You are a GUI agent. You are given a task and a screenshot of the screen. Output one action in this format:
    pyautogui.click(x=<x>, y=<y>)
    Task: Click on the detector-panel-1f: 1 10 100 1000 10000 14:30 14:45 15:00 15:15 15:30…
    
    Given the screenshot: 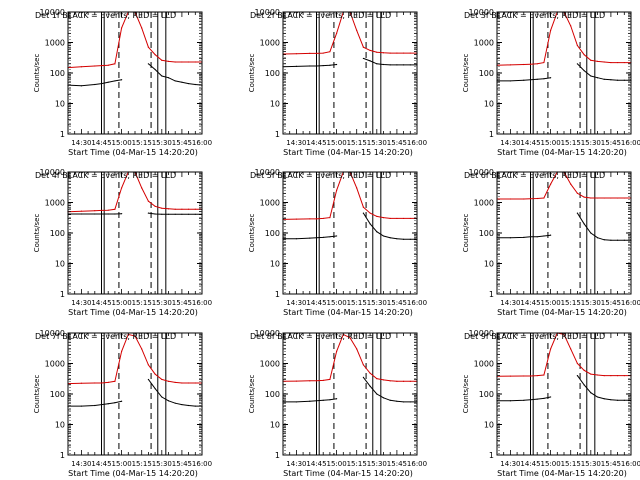 What is the action you would take?
    pyautogui.click(x=122, y=82)
    